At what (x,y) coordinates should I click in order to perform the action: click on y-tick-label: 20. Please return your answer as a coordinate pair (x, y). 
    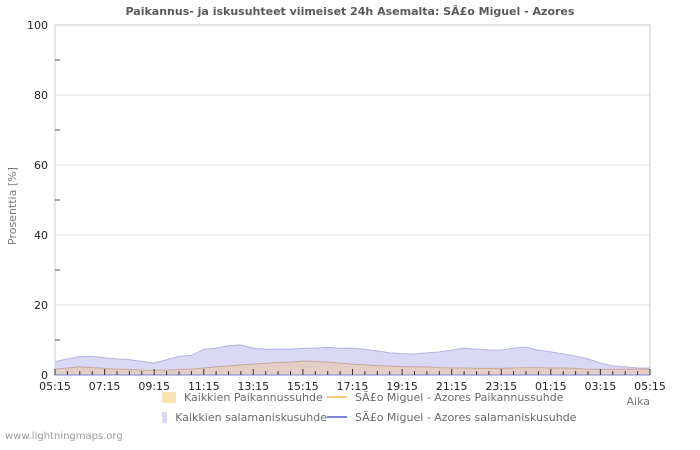
    Looking at the image, I should click on (41, 305).